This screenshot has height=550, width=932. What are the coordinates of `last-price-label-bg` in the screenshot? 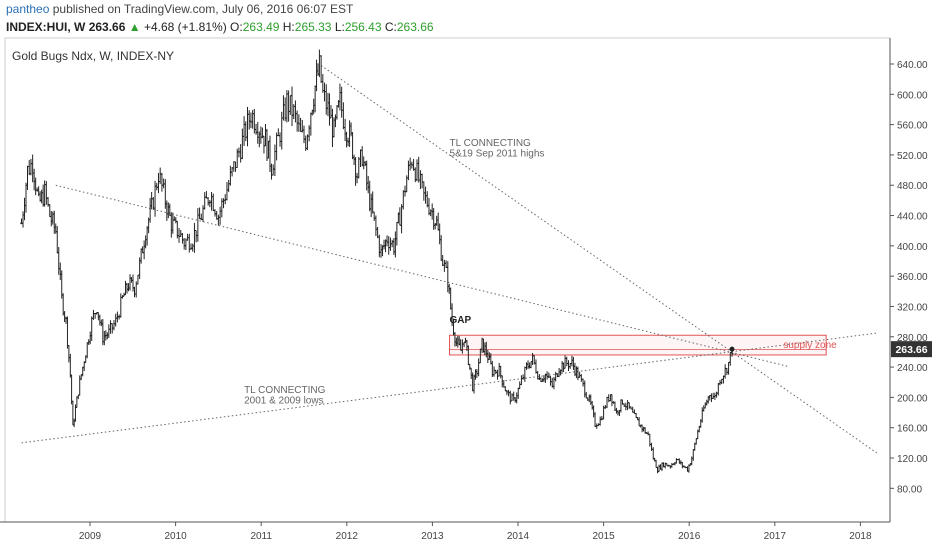 It's located at (911, 349).